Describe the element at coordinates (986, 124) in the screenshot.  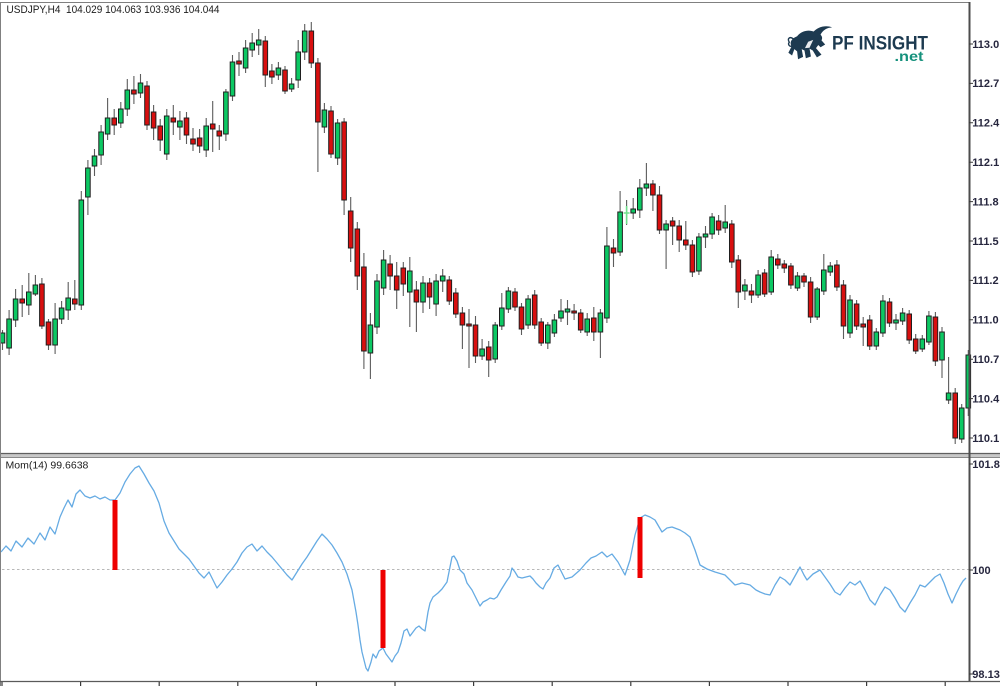
I see `svg-text: 112.4` at that location.